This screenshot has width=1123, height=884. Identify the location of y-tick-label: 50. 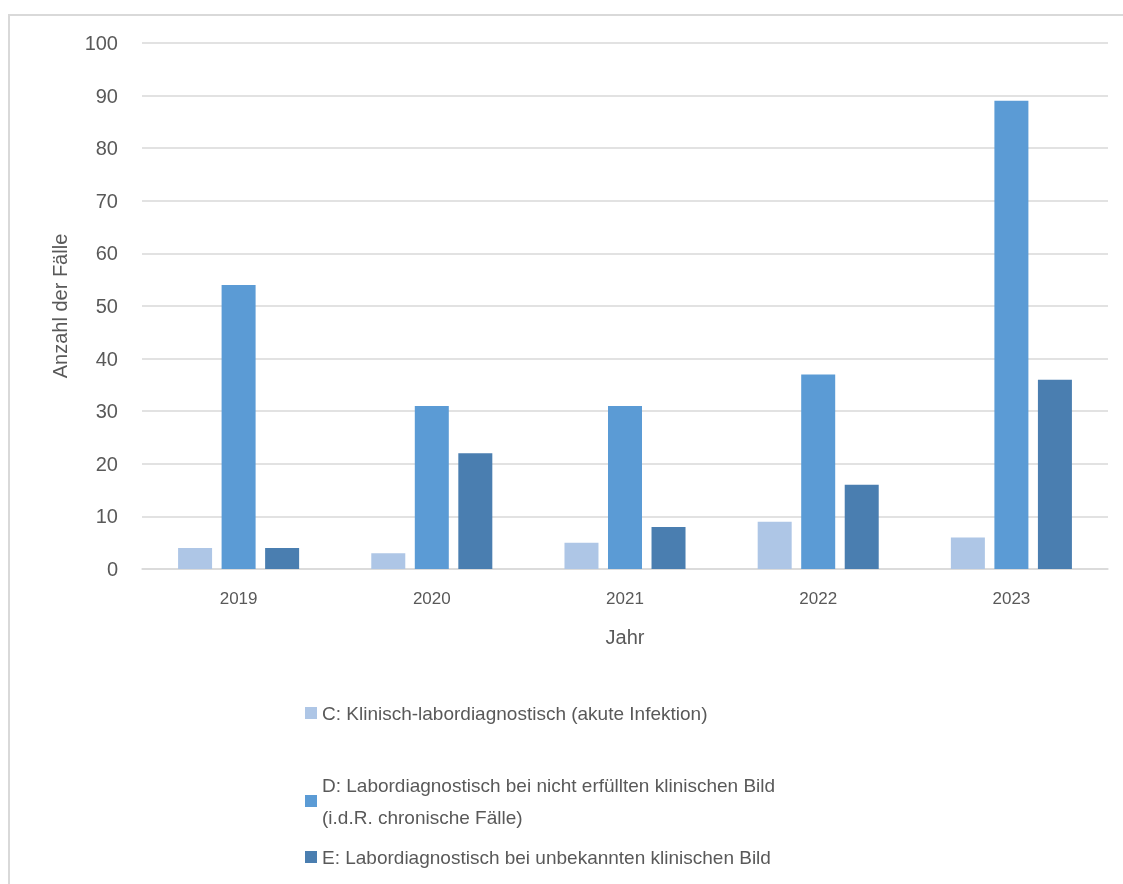
(106, 306).